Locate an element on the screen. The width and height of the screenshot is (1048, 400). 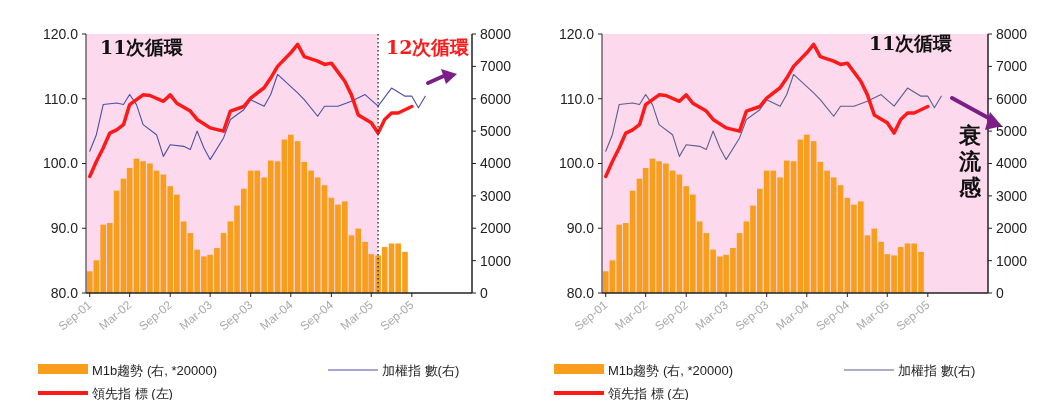
annotation: 衰流感 is located at coordinates (970, 161).